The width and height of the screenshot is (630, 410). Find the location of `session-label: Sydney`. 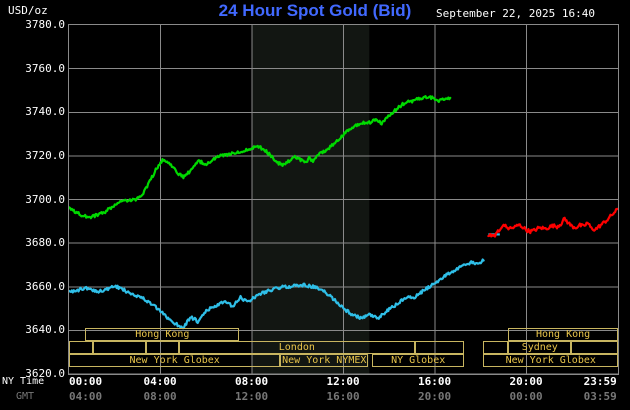

session-label: Sydney is located at coordinates (539, 347).